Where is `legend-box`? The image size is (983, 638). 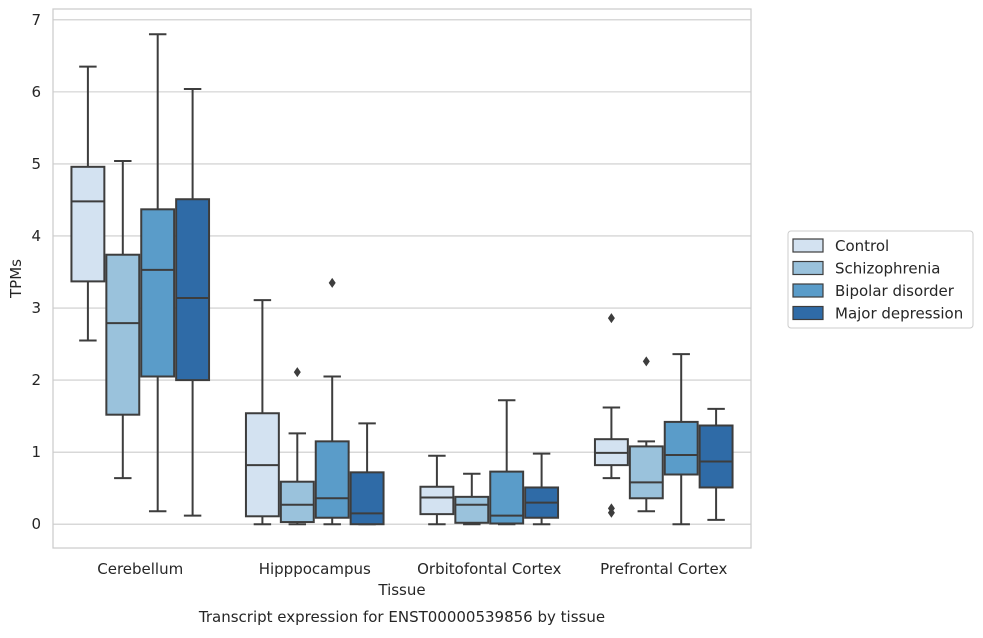
legend-box is located at coordinates (880, 279).